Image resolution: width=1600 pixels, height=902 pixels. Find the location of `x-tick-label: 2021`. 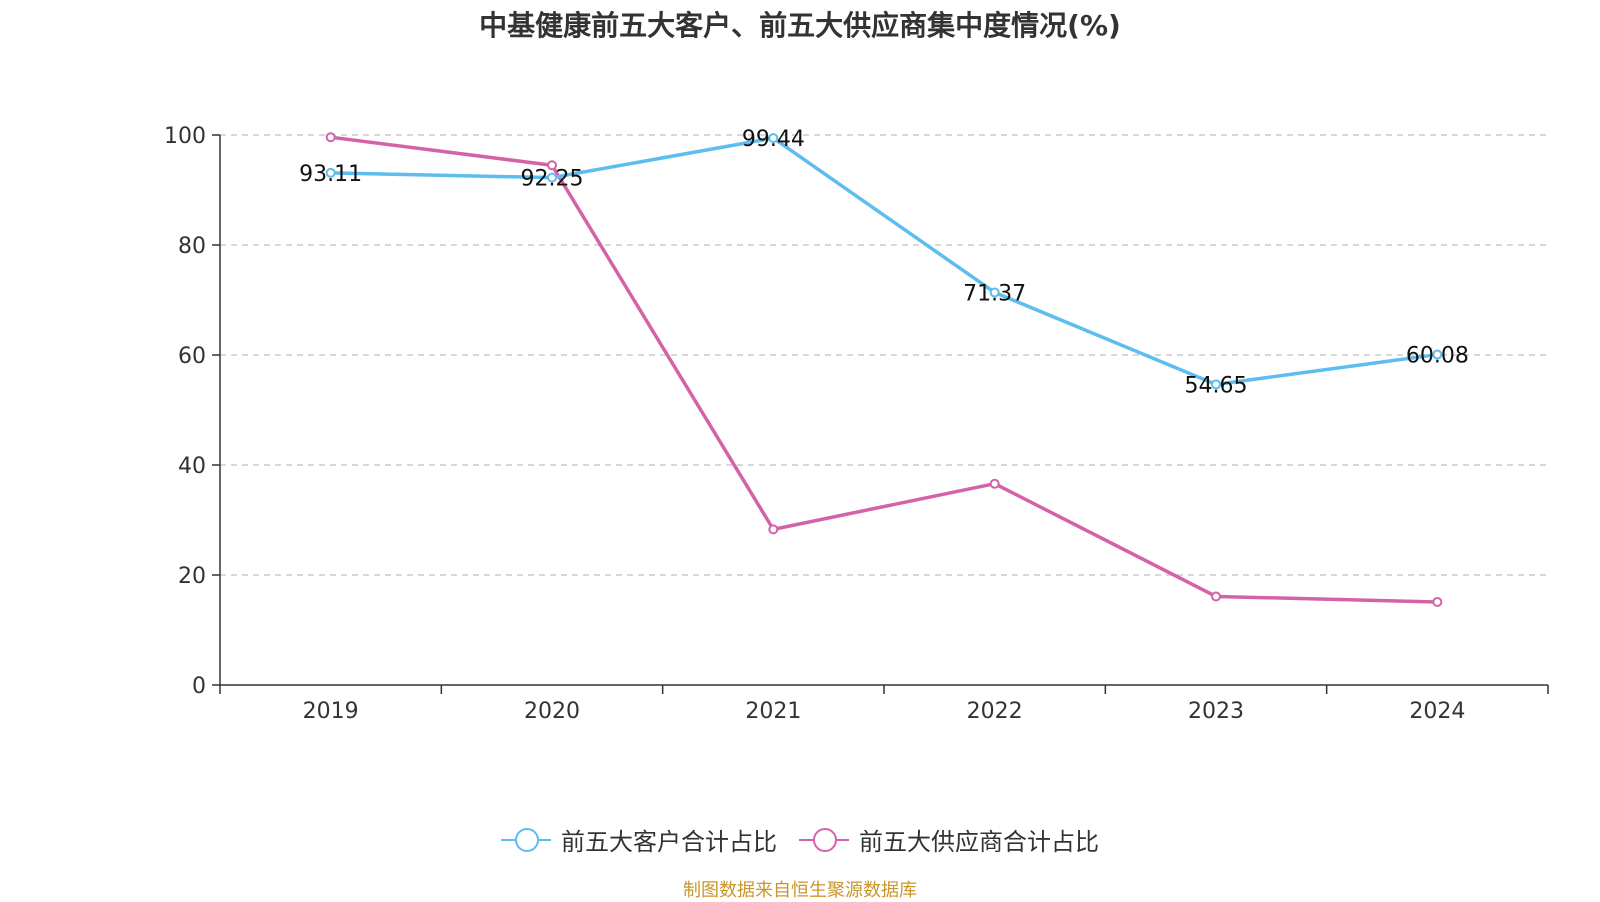

x-tick-label: 2021 is located at coordinates (773, 711).